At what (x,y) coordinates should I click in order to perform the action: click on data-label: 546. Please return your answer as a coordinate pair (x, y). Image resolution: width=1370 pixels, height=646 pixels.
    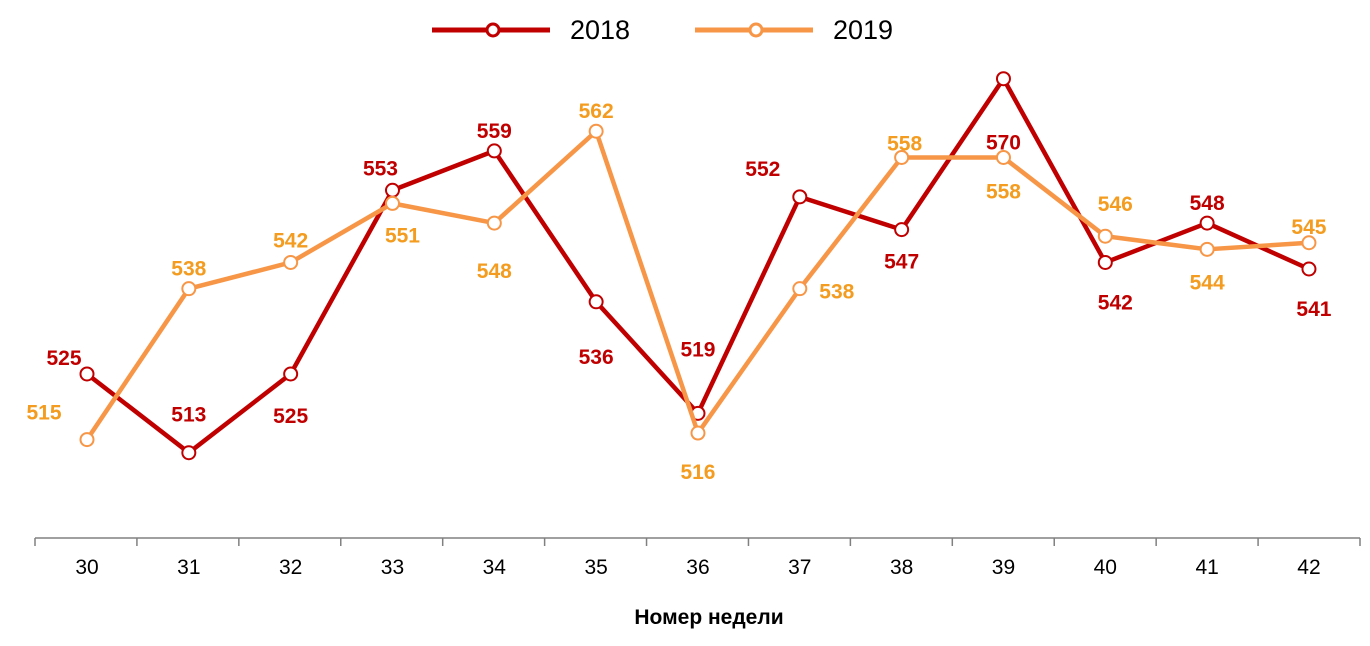
    Looking at the image, I should click on (1115, 204).